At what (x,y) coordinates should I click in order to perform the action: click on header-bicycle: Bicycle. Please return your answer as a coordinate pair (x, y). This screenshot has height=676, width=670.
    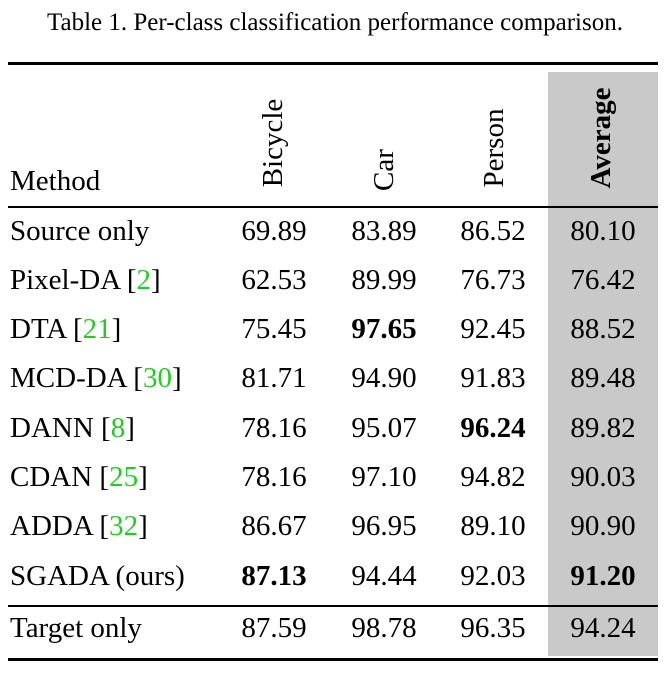
    Looking at the image, I should click on (273, 143).